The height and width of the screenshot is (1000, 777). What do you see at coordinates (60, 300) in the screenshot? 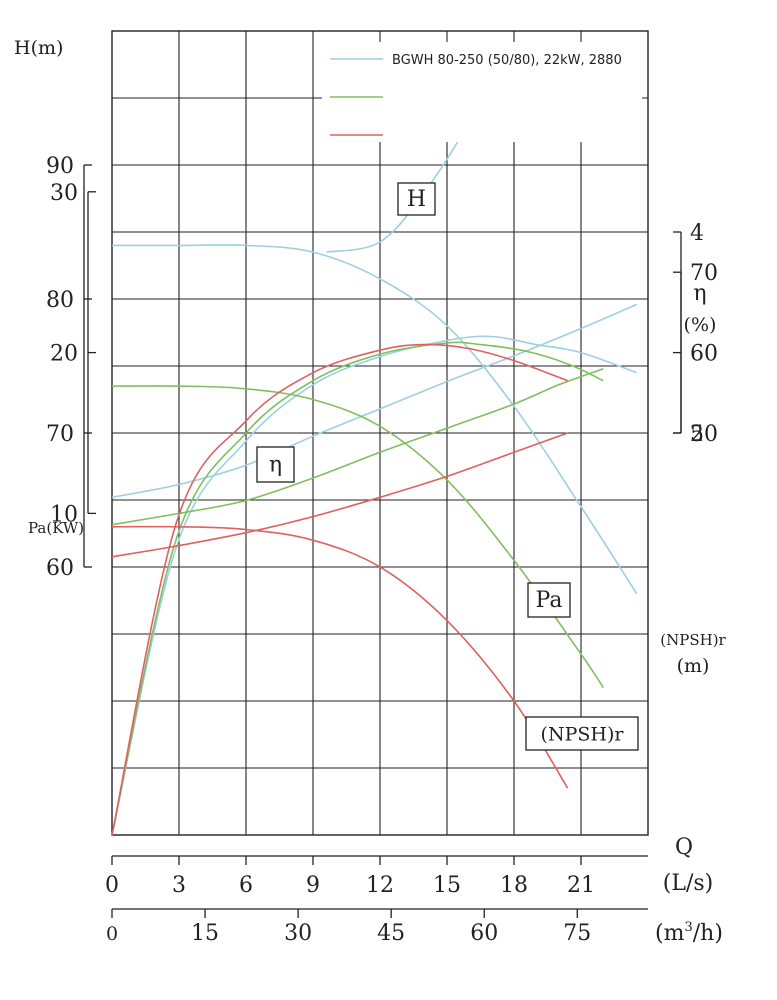
I see `head-tick-label: 80` at bounding box center [60, 300].